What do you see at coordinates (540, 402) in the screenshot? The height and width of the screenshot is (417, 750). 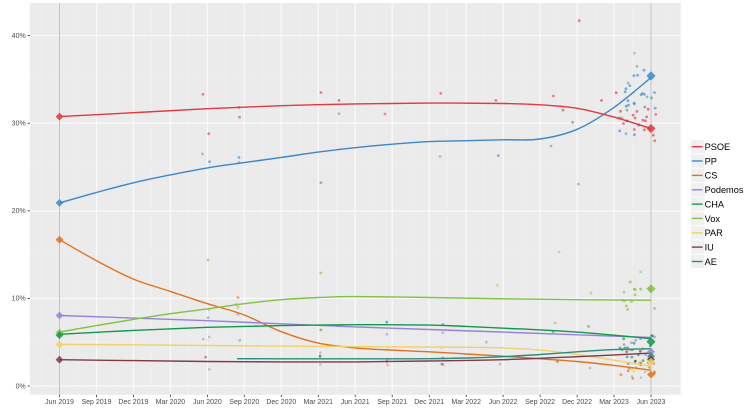 I see `svg-text: Sep 2022` at bounding box center [540, 402].